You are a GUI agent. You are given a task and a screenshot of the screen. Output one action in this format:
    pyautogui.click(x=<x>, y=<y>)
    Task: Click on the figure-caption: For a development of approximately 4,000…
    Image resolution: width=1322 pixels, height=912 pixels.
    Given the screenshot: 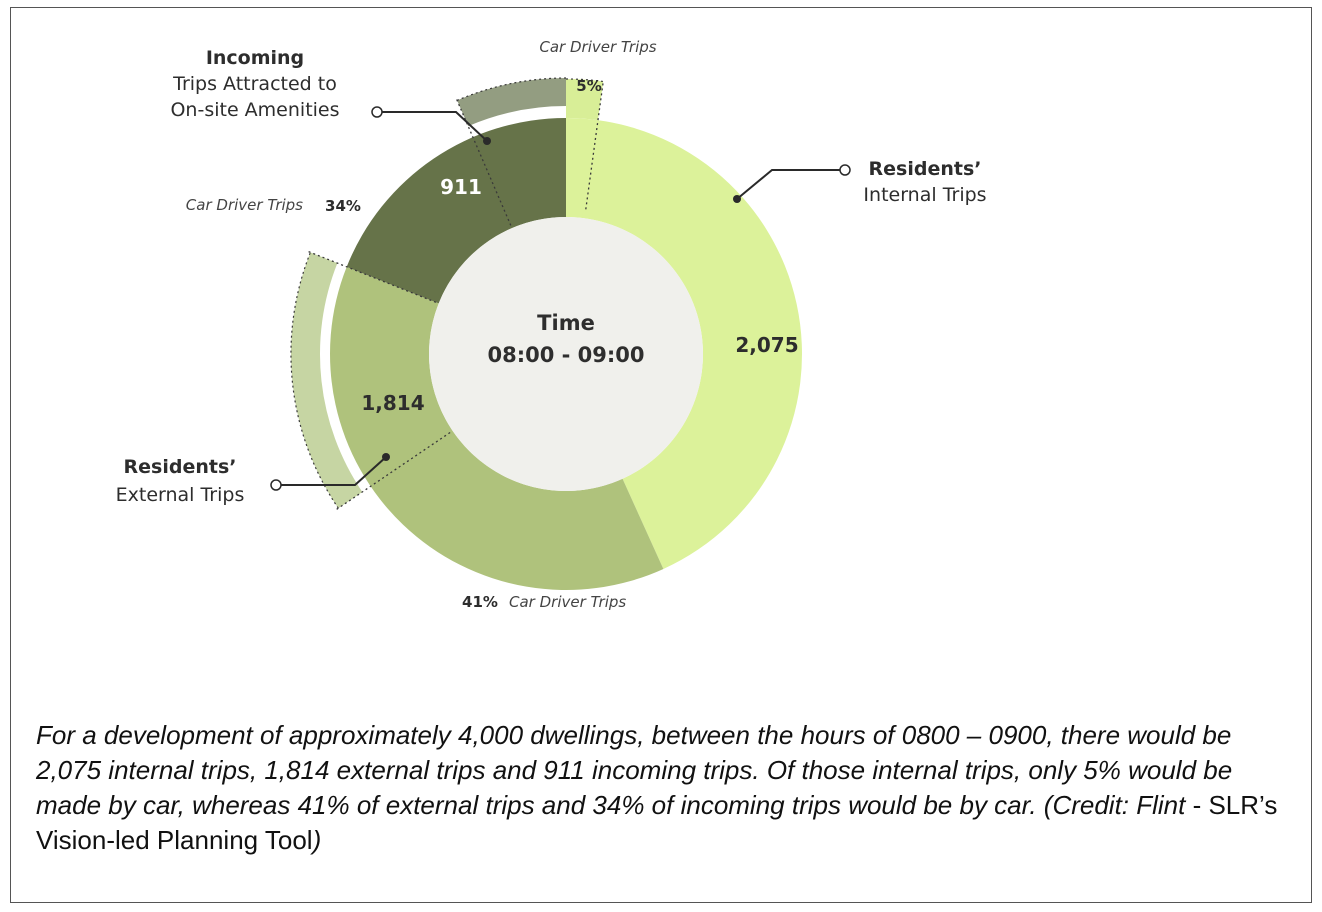 What is the action you would take?
    pyautogui.click(x=666, y=788)
    